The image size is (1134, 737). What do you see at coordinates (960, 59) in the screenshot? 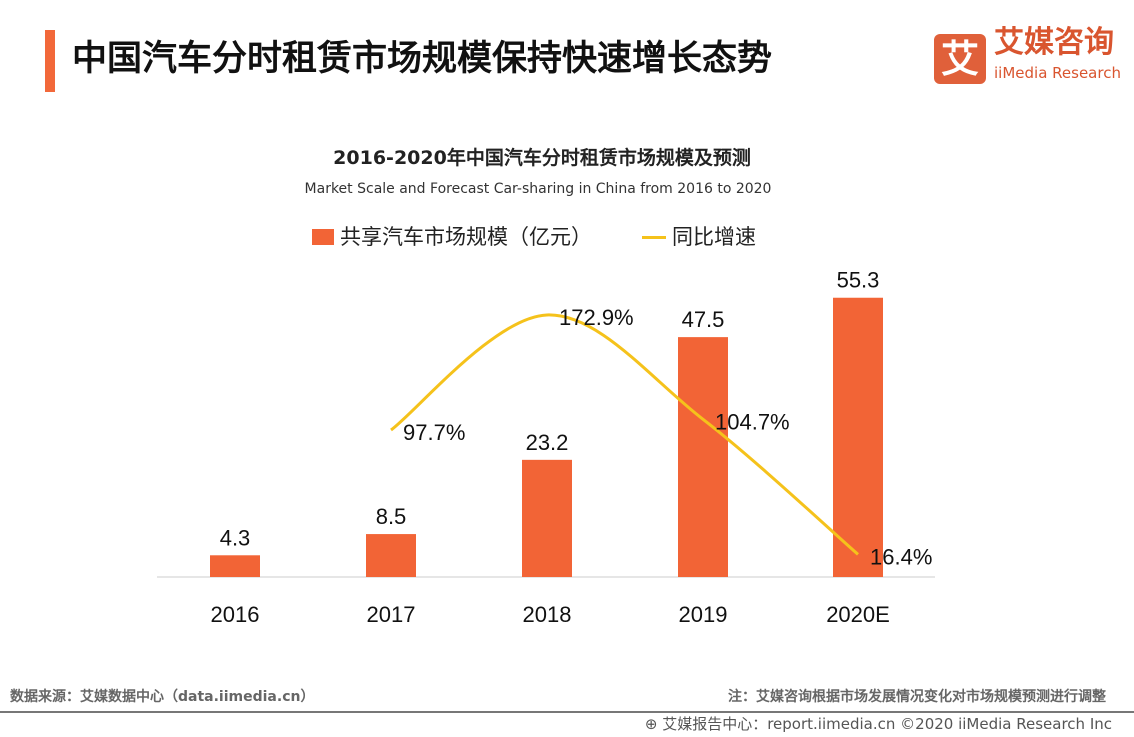
I see `logo-icon: 艾` at bounding box center [960, 59].